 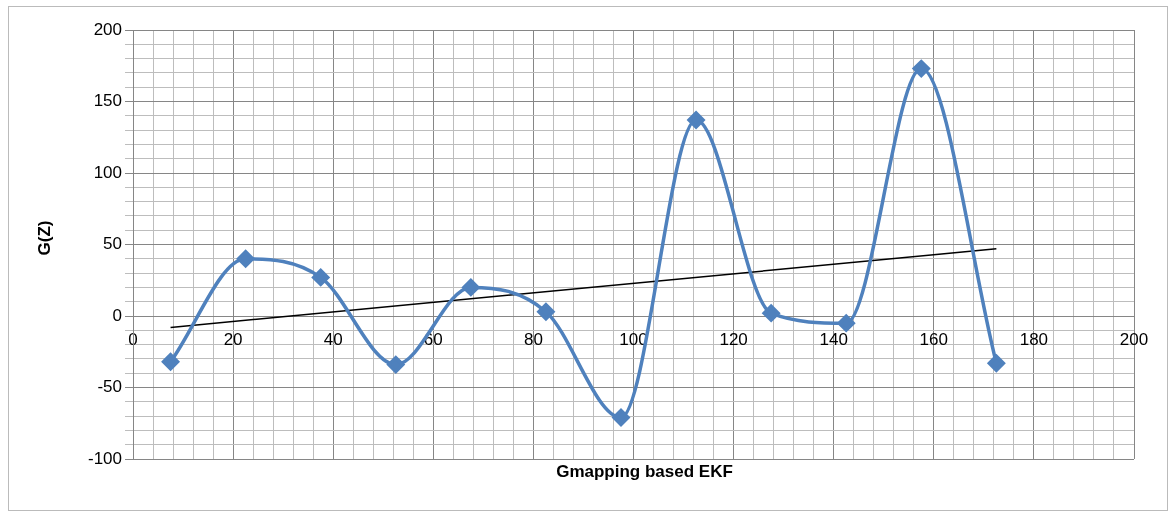 I want to click on x-tick-label: 120, so click(x=733, y=339).